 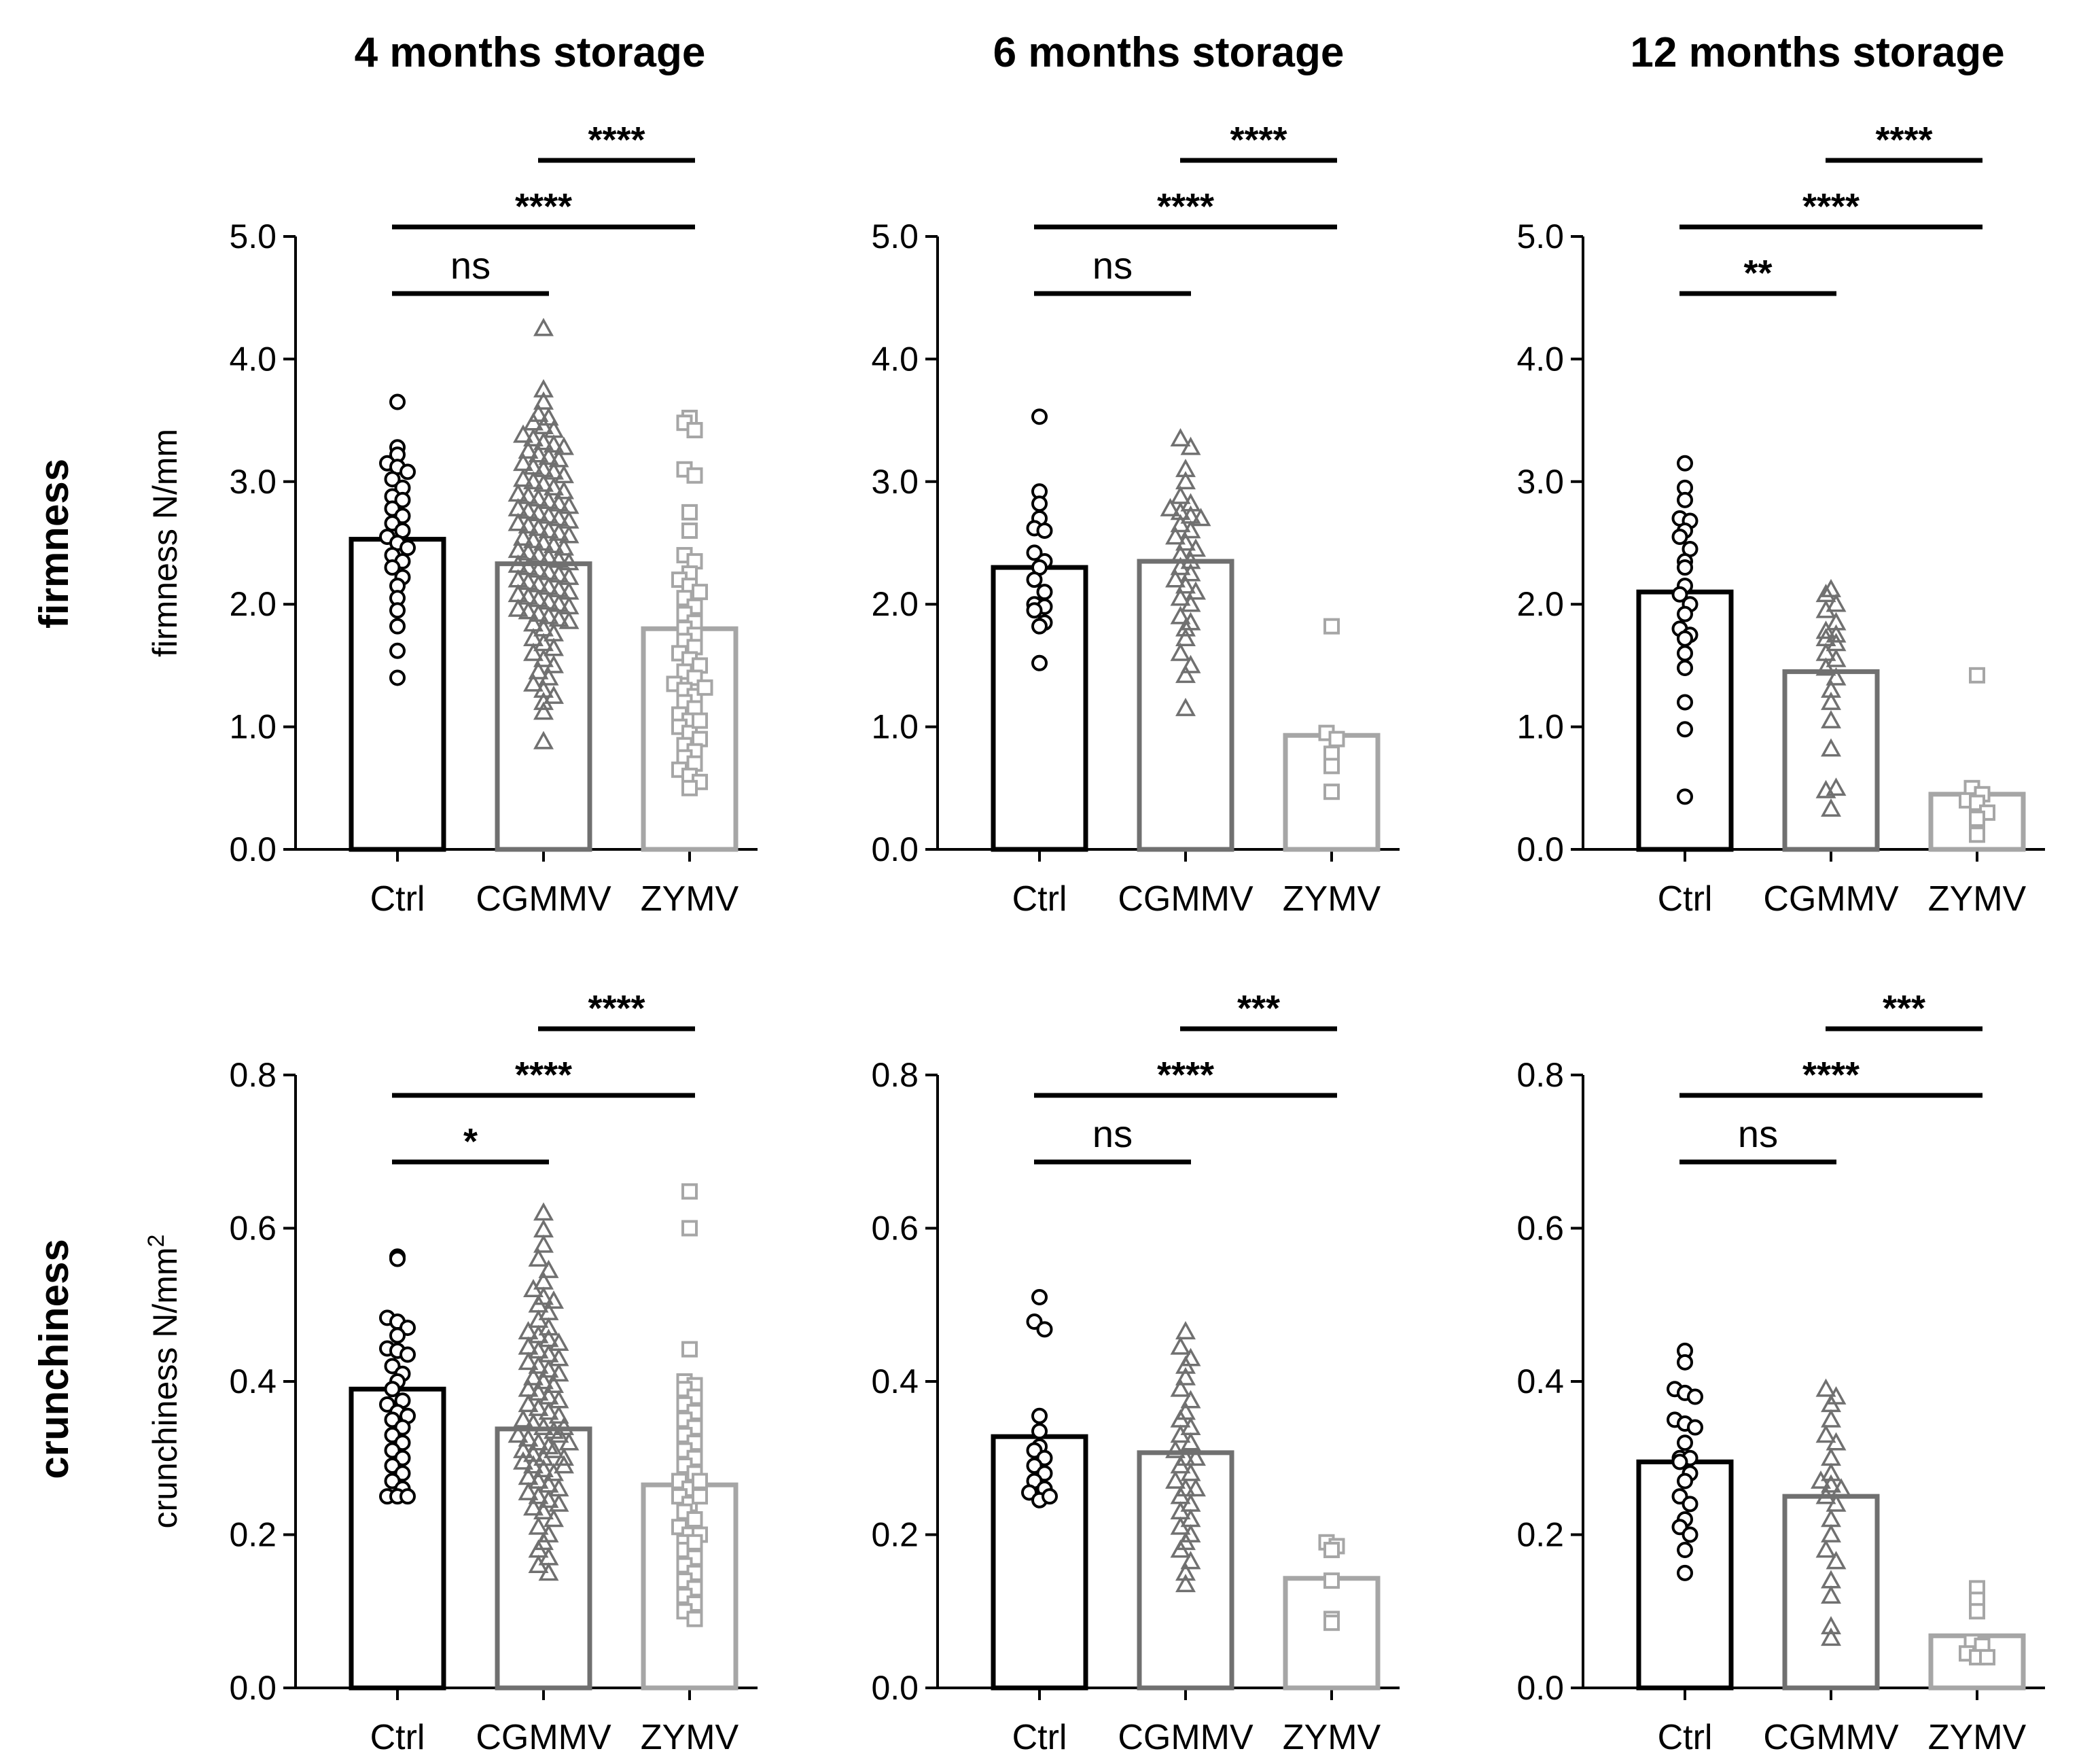 I want to click on y-tick-label: 0.2, so click(x=895, y=1535).